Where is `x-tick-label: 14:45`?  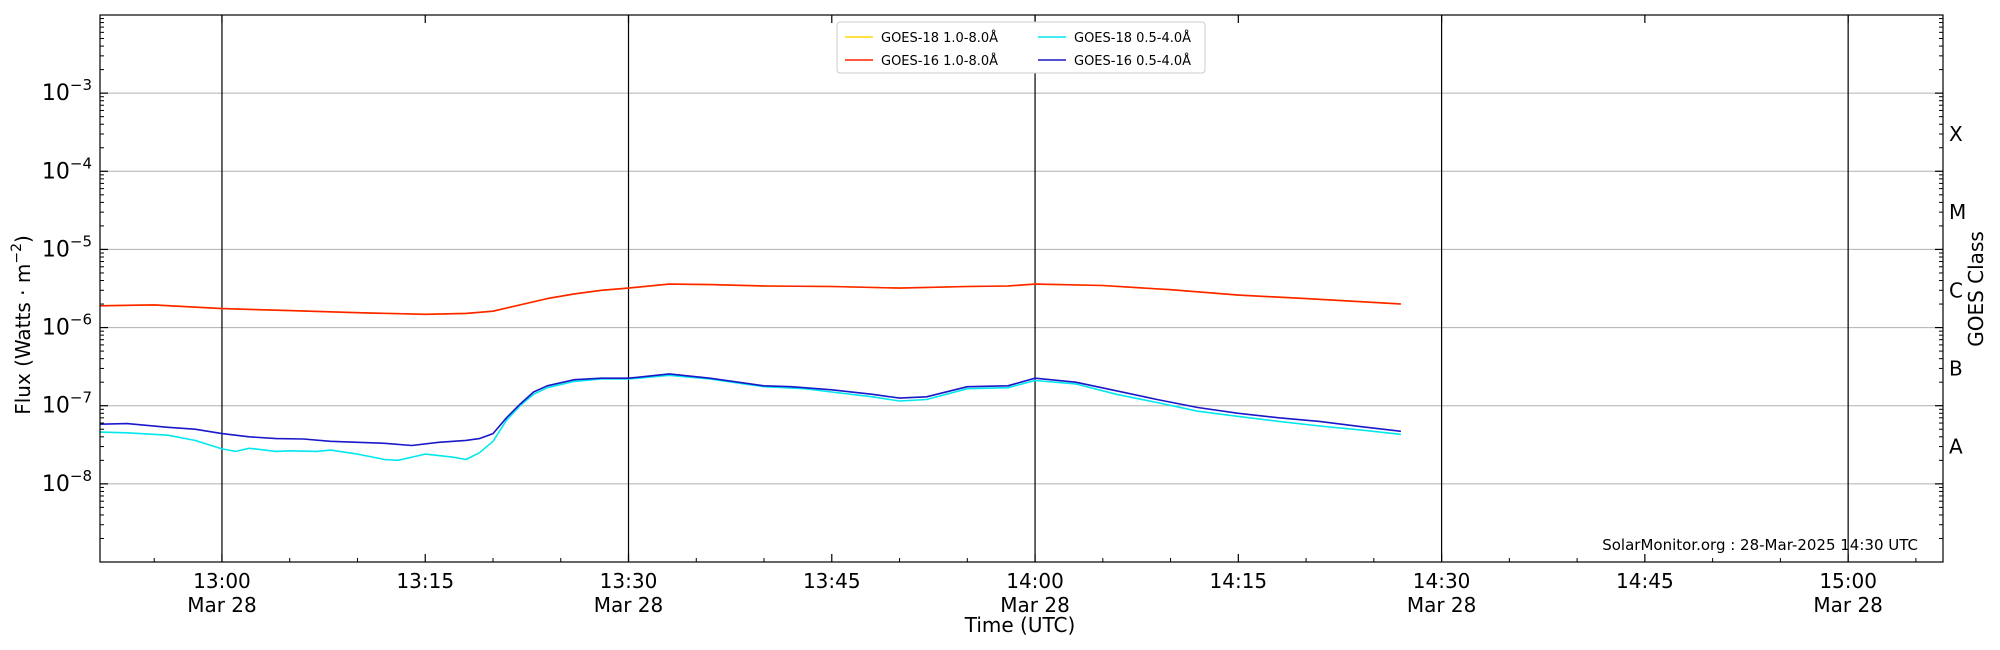
x-tick-label: 14:45 is located at coordinates (1645, 581).